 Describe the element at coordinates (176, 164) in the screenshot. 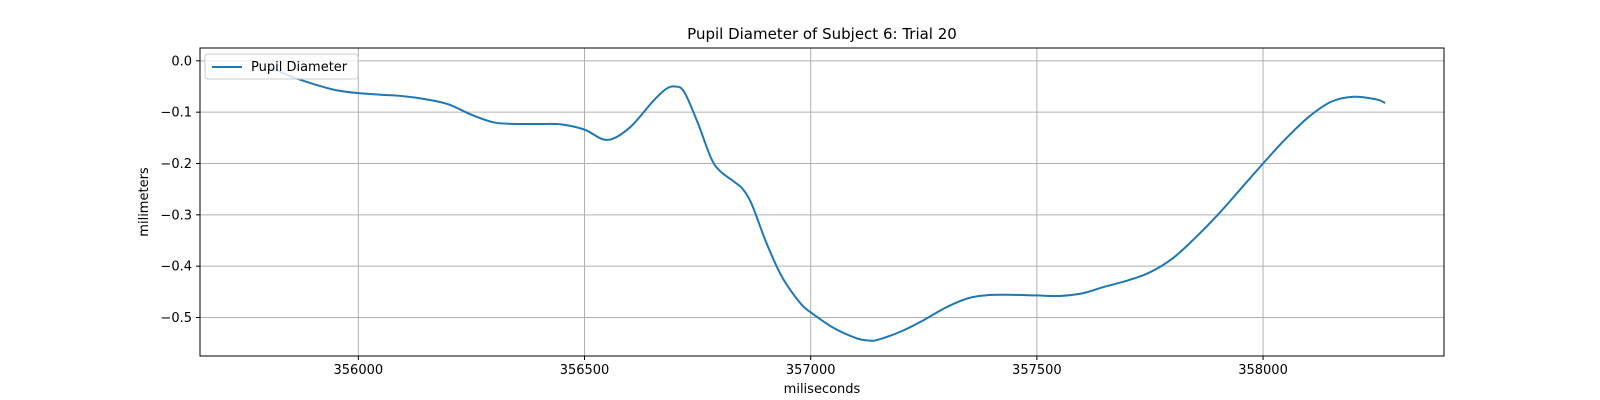

I see `y-tick-label: −0.2` at that location.